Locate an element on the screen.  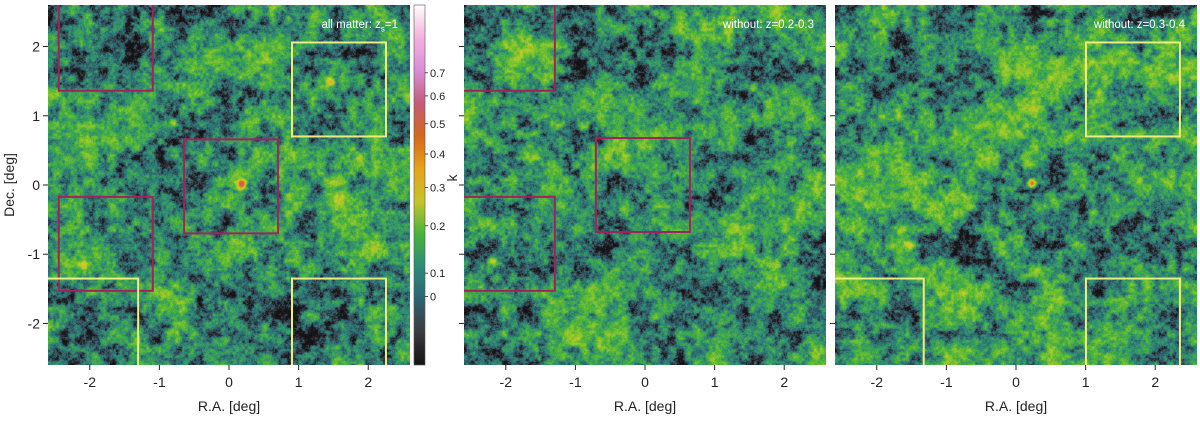
colorbar-tick-label: 0.4 is located at coordinates (437, 155).